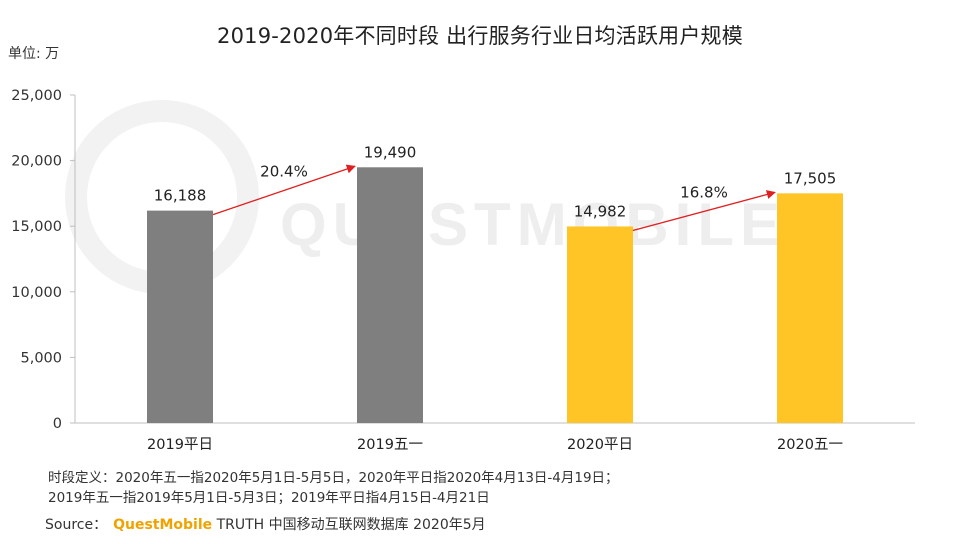  What do you see at coordinates (704, 192) in the screenshot?
I see `growth-label: 16.8%` at bounding box center [704, 192].